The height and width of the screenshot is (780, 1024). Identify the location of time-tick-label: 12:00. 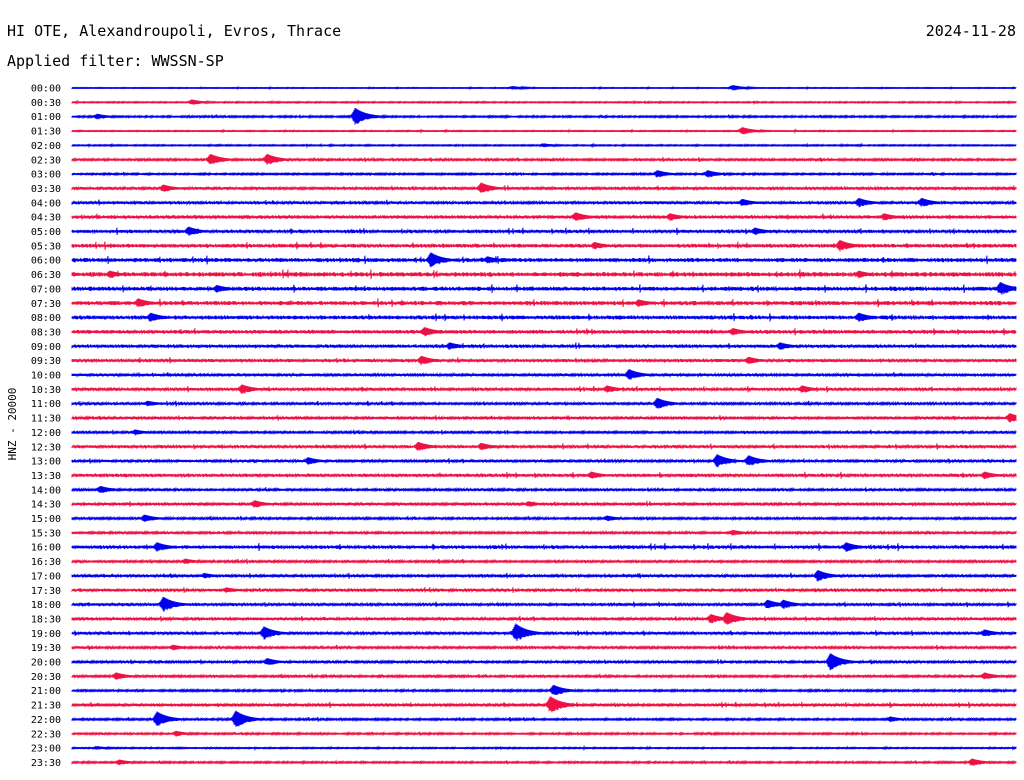
(46, 433).